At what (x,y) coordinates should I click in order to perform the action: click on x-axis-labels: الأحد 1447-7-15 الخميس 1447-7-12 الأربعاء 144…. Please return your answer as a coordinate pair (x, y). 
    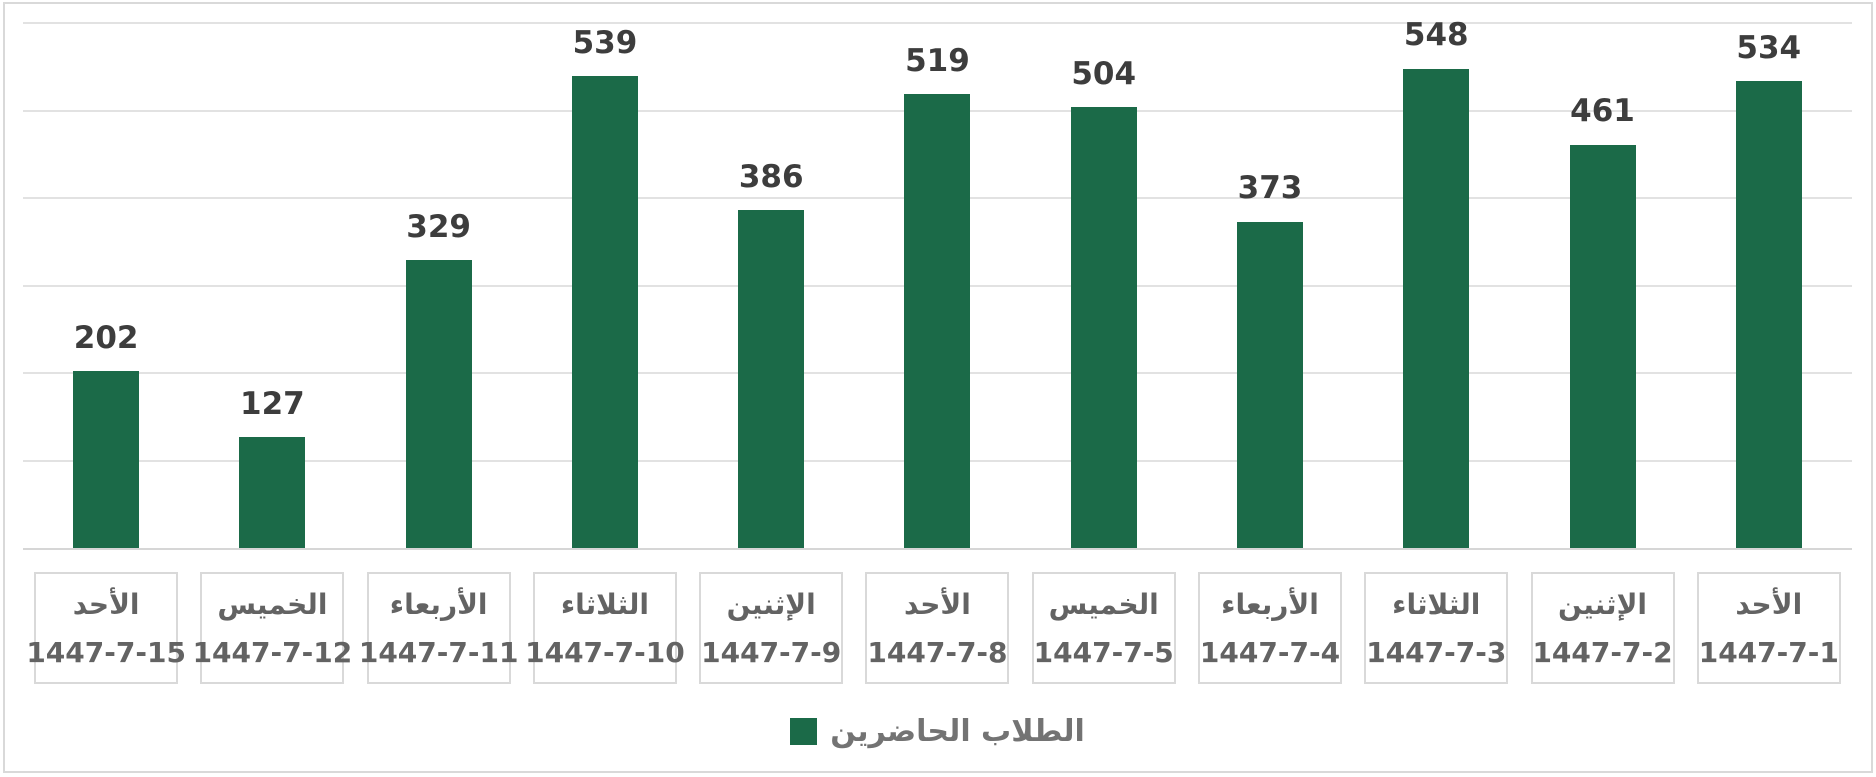
    Looking at the image, I should click on (937, 628).